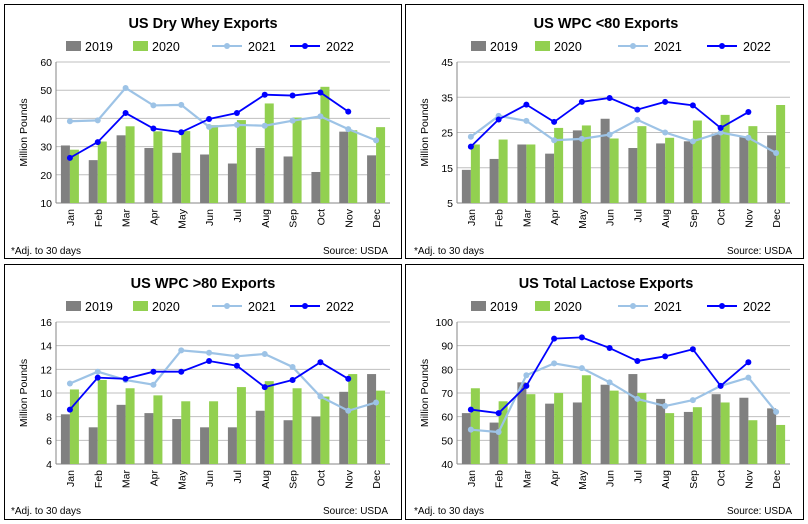 The image size is (808, 524). What do you see at coordinates (127, 479) in the screenshot?
I see `x-tick-label: Mar` at bounding box center [127, 479].